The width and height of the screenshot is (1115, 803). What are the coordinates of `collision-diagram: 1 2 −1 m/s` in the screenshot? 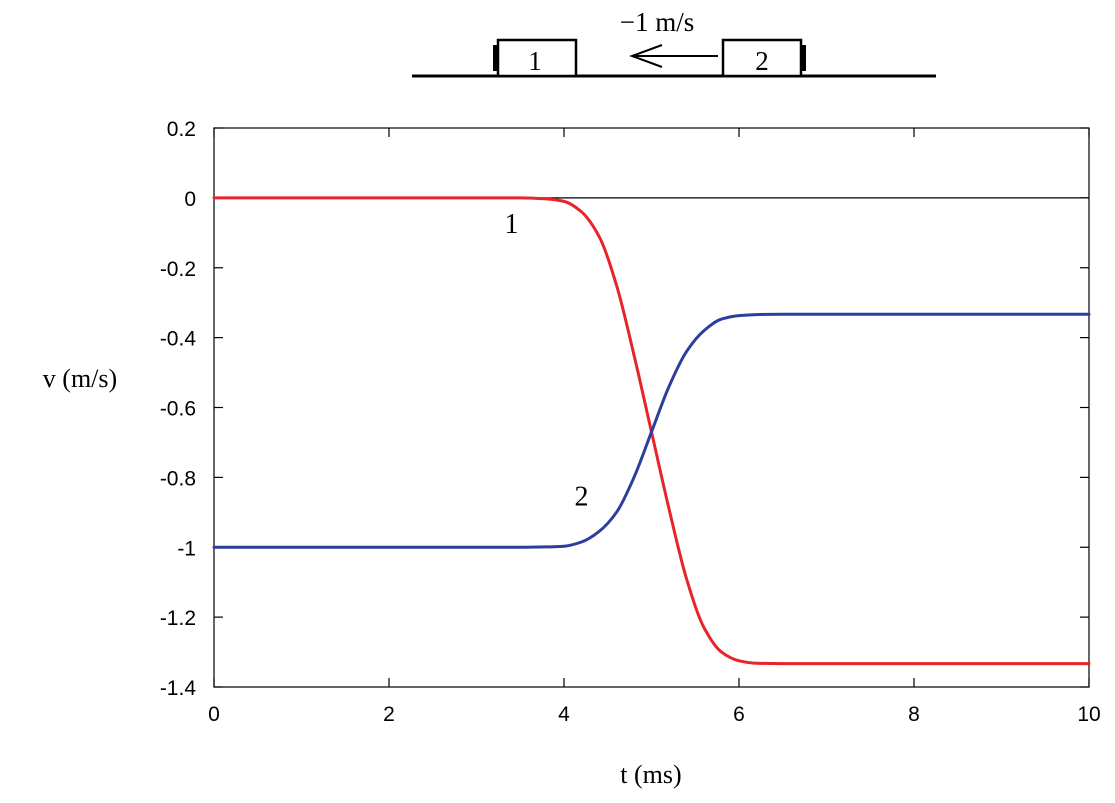 It's located at (674, 42).